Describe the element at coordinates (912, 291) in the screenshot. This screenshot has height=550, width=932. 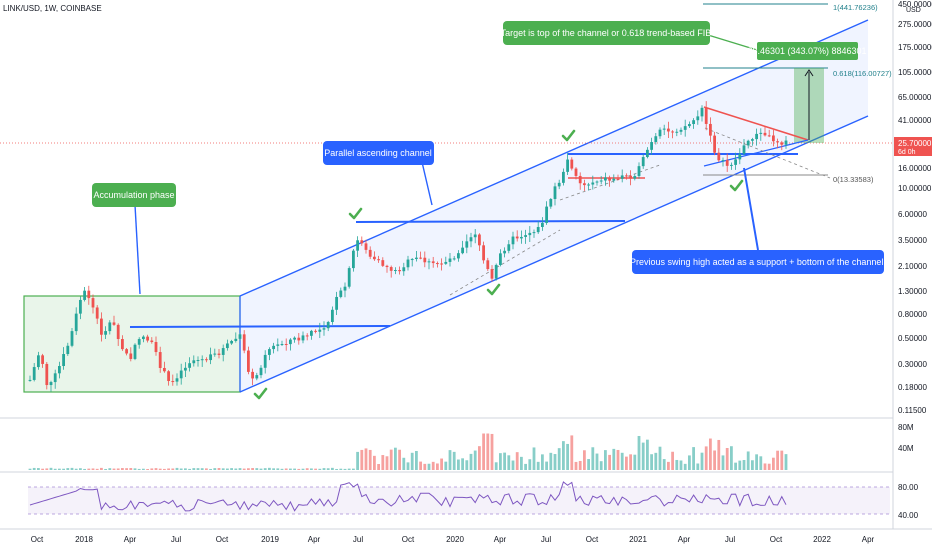
I see `price-tick: 1.30000` at that location.